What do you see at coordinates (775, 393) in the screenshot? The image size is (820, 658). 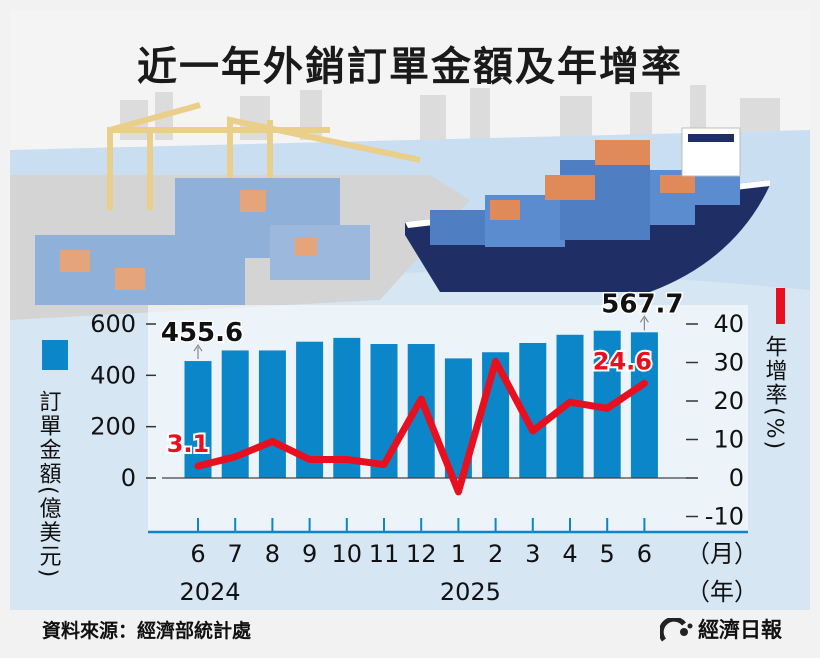 I see `right-axis-label: 年增率(%)` at bounding box center [775, 393].